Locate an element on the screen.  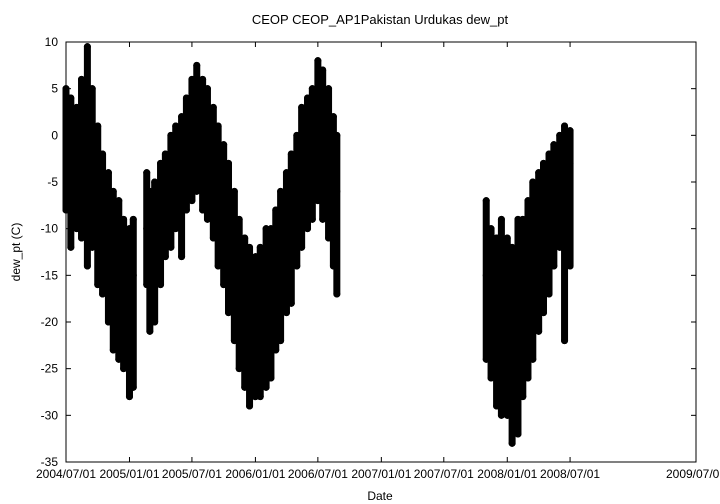
x-axis-label: Date is located at coordinates (380, 496).